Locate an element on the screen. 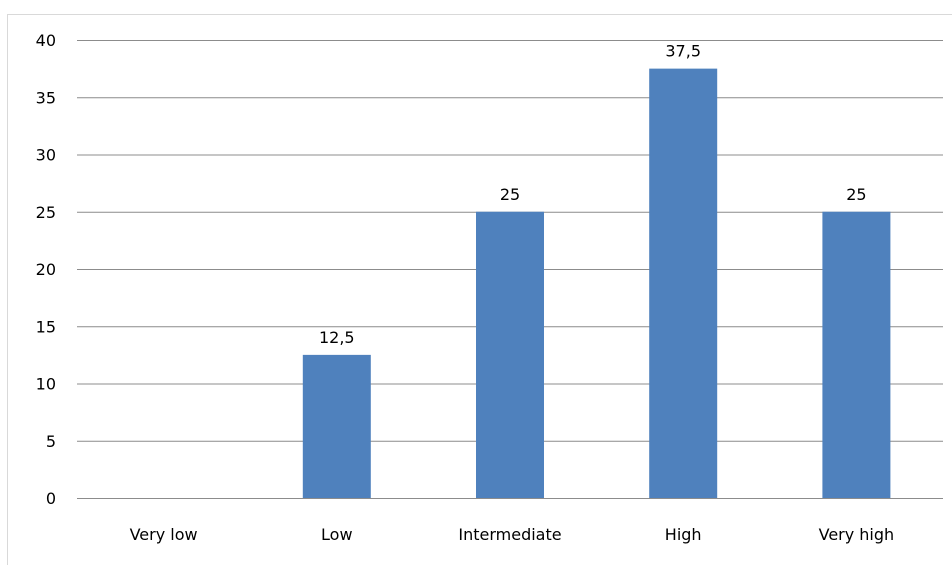  y-tick-label: 20 is located at coordinates (46, 269).